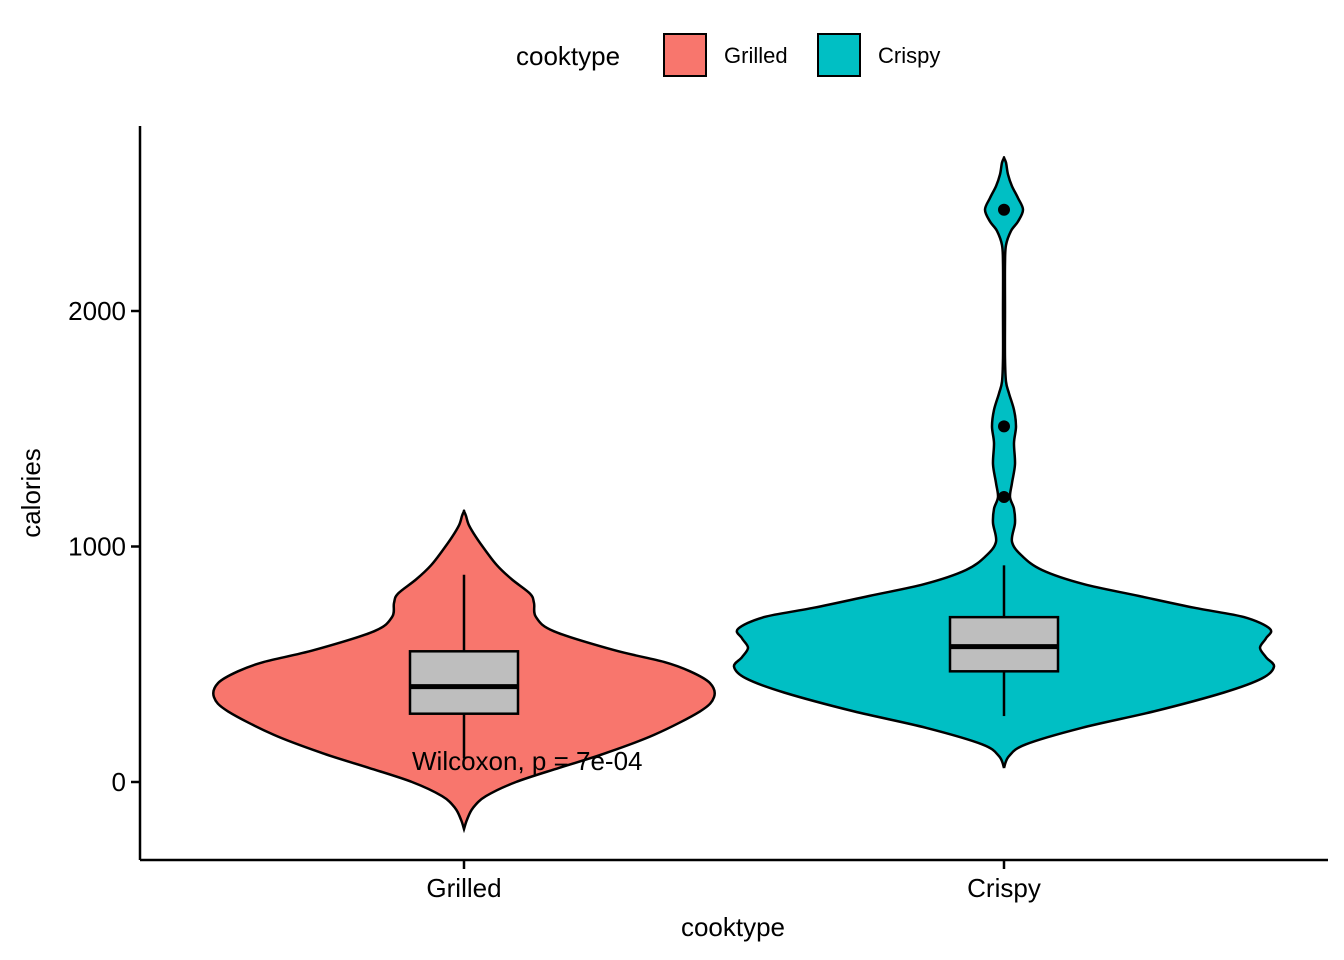  I want to click on y-ticks: 0 1000 2000, so click(104, 546).